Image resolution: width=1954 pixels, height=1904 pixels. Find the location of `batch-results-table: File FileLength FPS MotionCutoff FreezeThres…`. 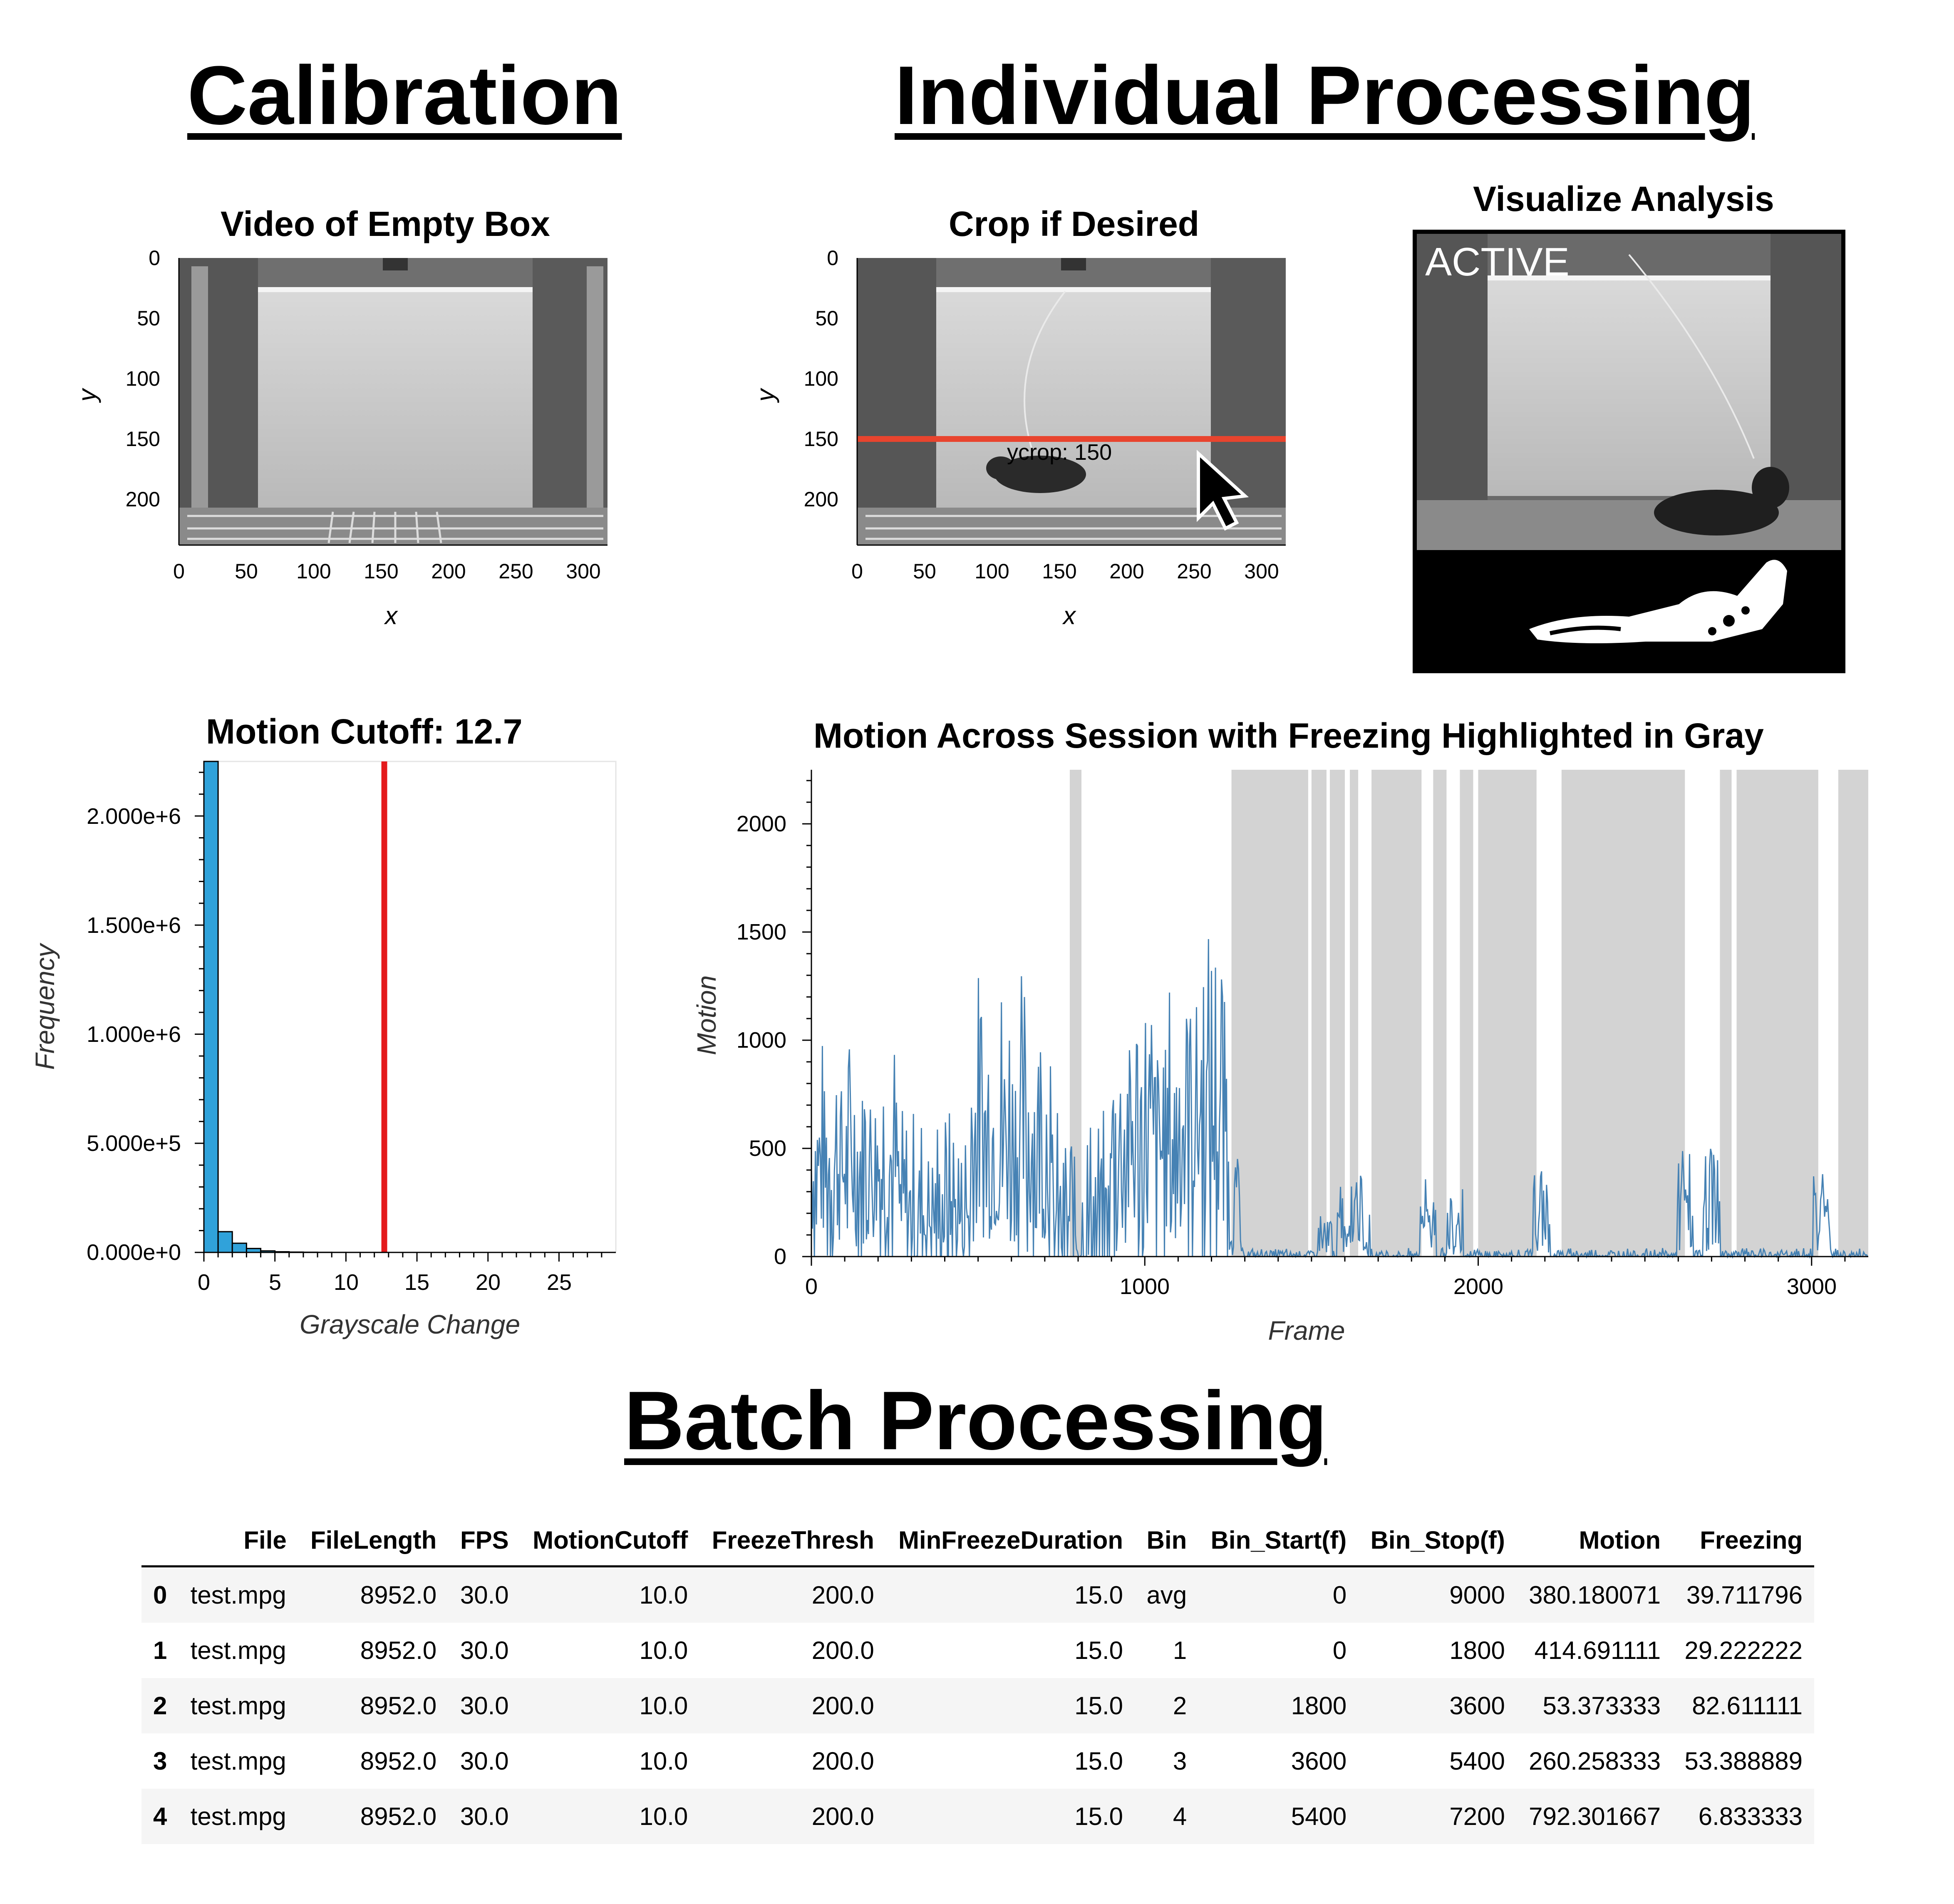

batch-results-table: File FileLength FPS MotionCutoff FreezeThres… is located at coordinates (977, 1679).